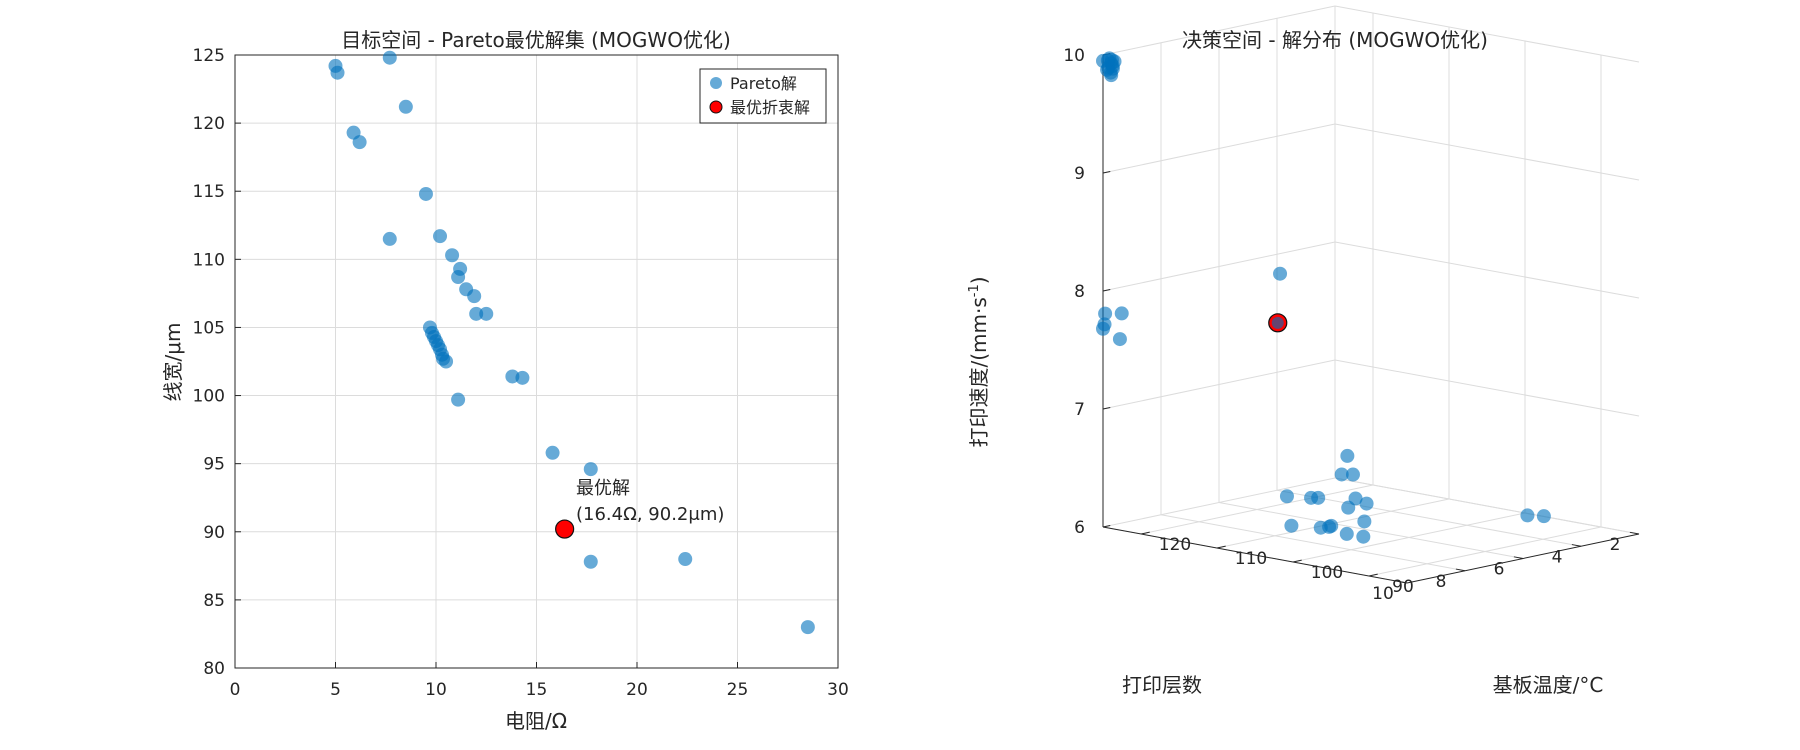 This screenshot has width=1800, height=750. I want to click on y-tick-label: 100, so click(1327, 573).